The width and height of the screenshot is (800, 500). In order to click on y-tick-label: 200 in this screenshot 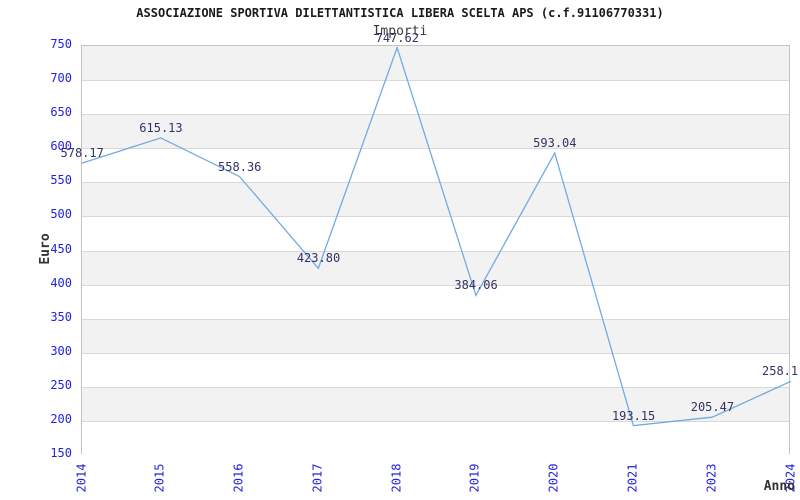, I will do `click(61, 418)`.